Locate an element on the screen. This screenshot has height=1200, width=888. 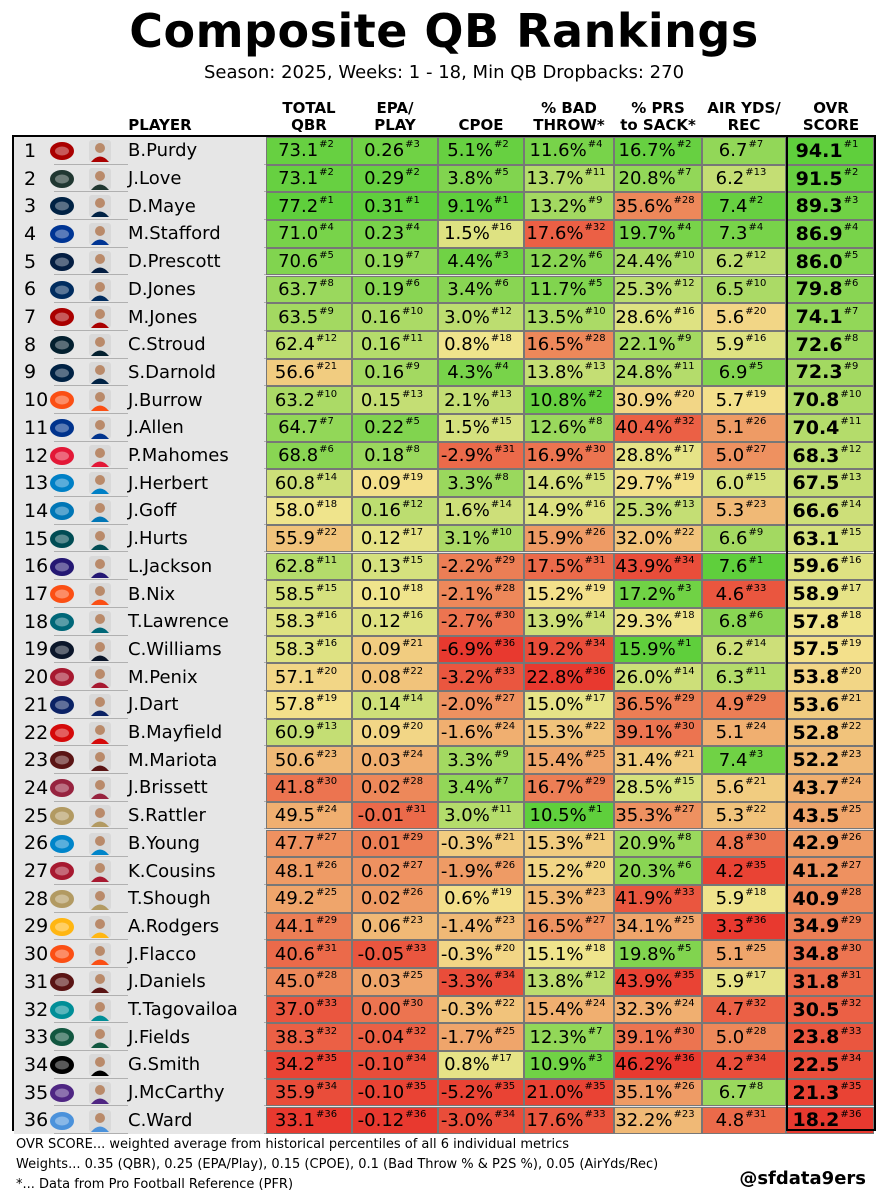
air-rank: #5 is located at coordinates (756, 366).